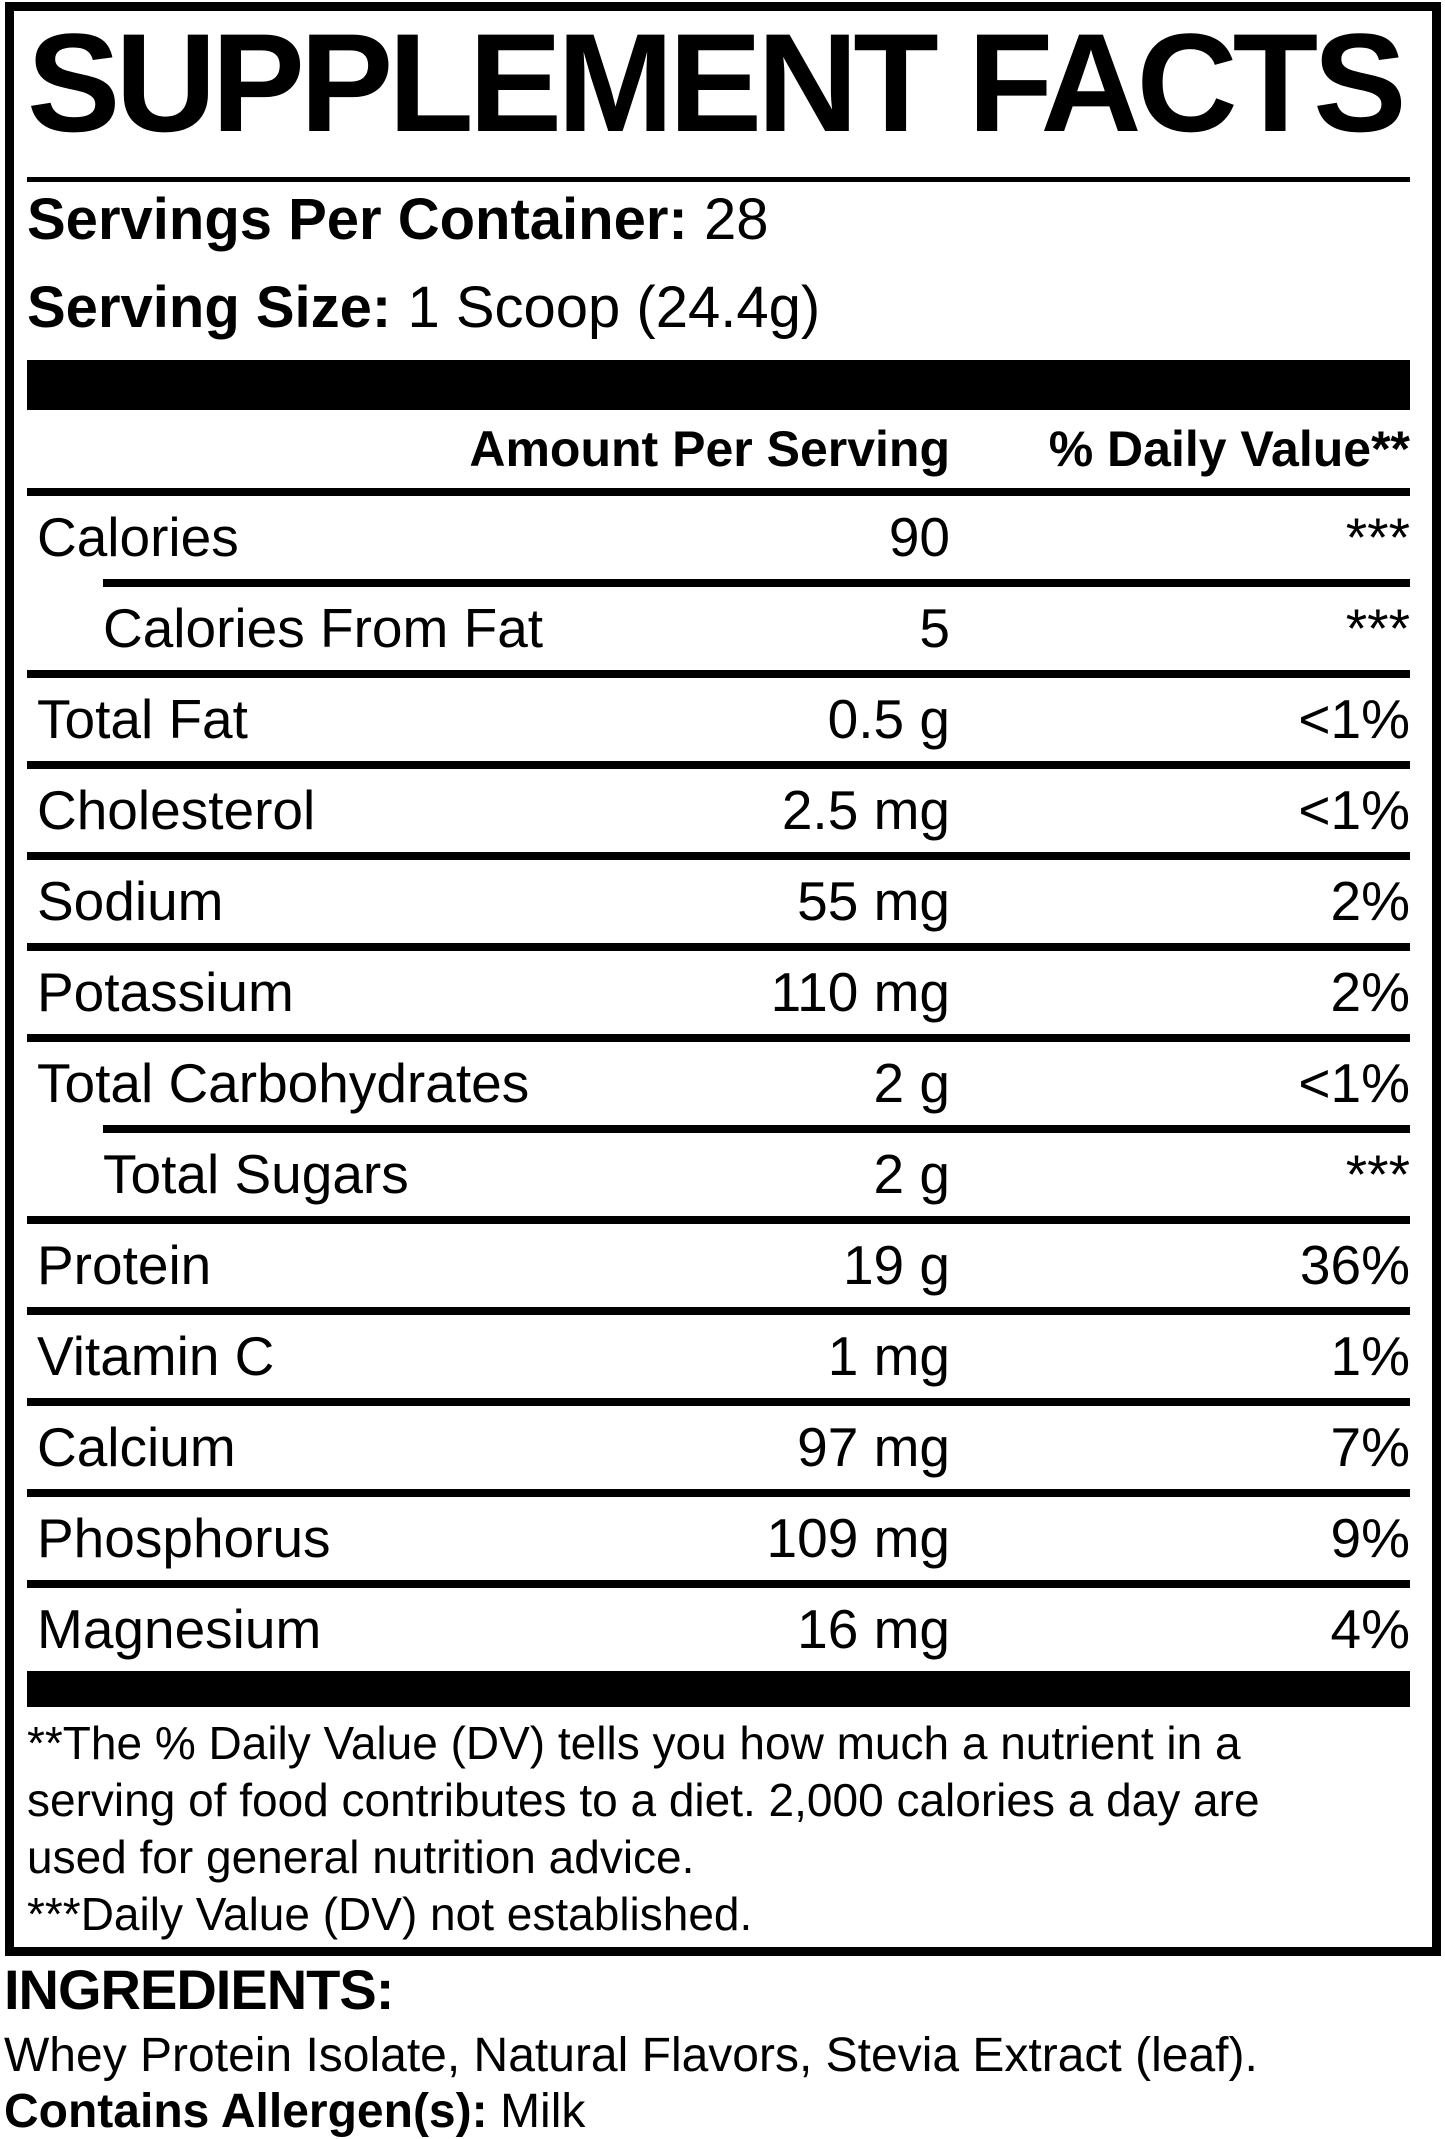 This screenshot has width=1445, height=2139. I want to click on nutrient-amount: 2.5 mg, so click(865, 810).